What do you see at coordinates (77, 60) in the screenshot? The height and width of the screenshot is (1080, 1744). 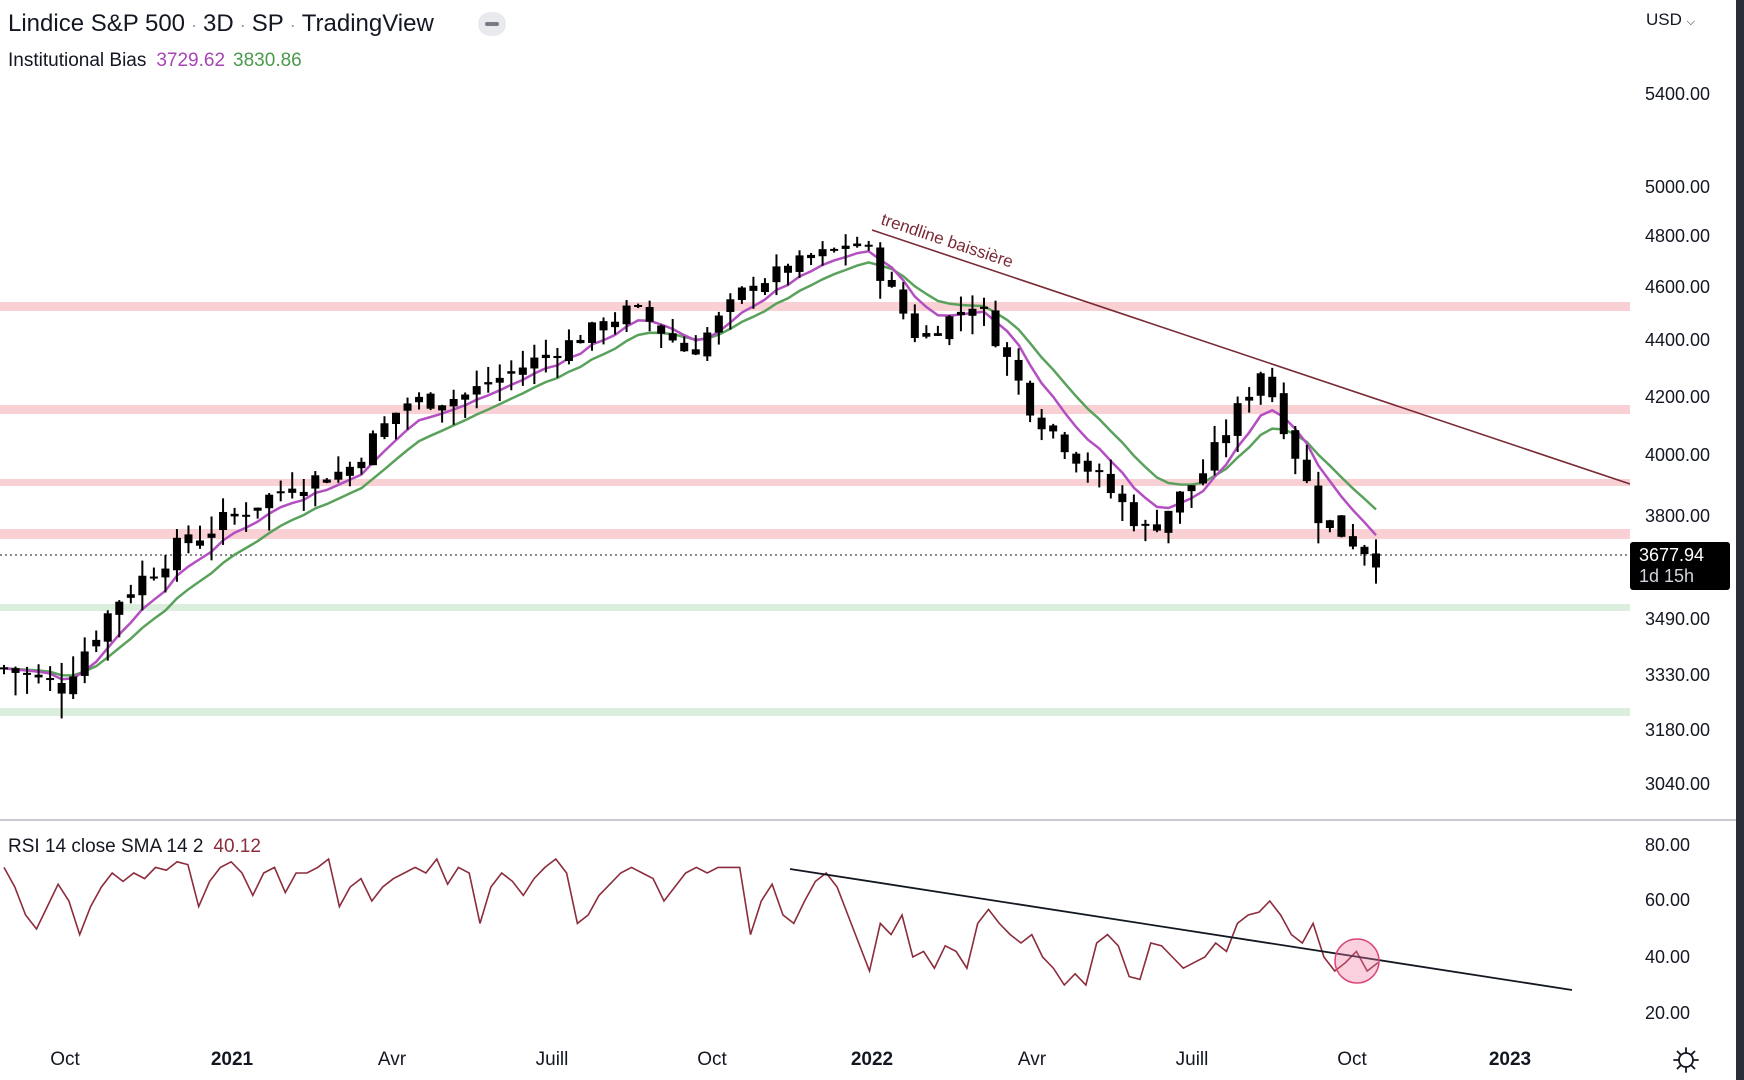 I see `indicator-name: Institutional Bias` at bounding box center [77, 60].